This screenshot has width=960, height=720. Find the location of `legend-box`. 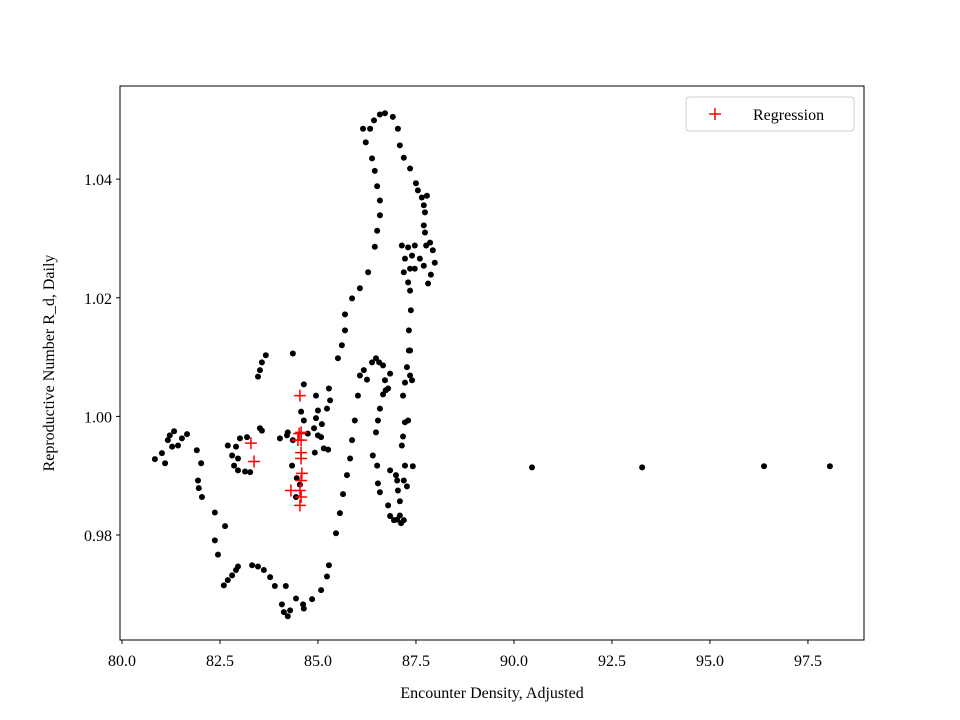

legend-box is located at coordinates (770, 114).